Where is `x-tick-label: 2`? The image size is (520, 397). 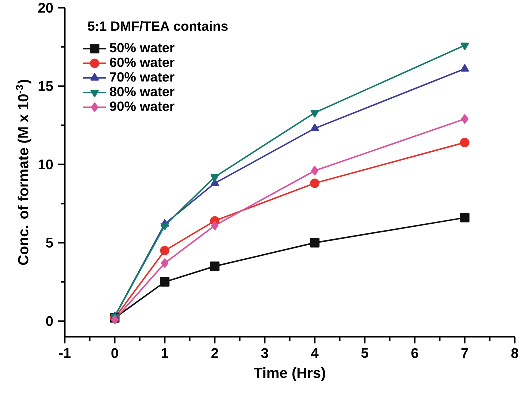
x-tick-label: 2 is located at coordinates (215, 353).